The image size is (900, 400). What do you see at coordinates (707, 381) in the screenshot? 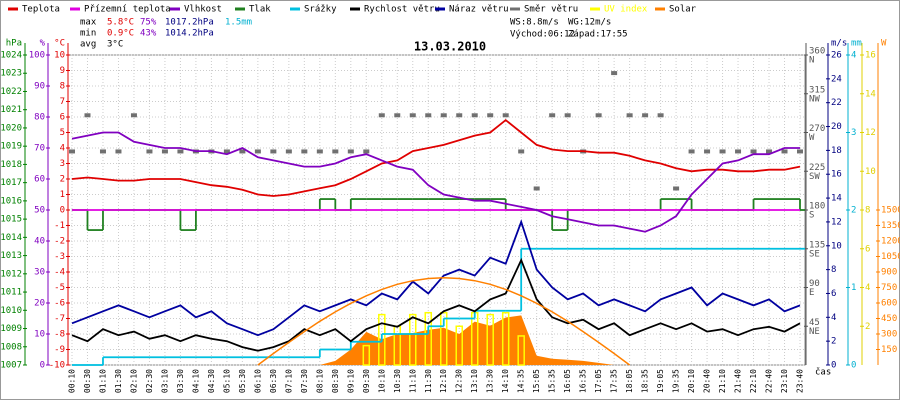
I see `x-tick-label: 20:40` at bounding box center [707, 381].